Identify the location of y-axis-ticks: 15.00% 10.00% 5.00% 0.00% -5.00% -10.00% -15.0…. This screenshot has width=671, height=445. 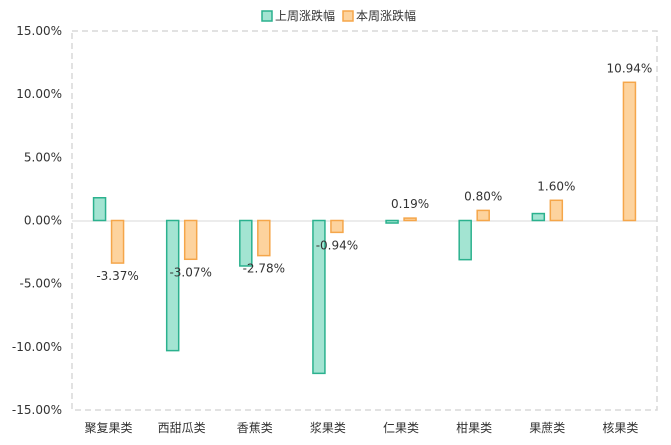
(37, 220).